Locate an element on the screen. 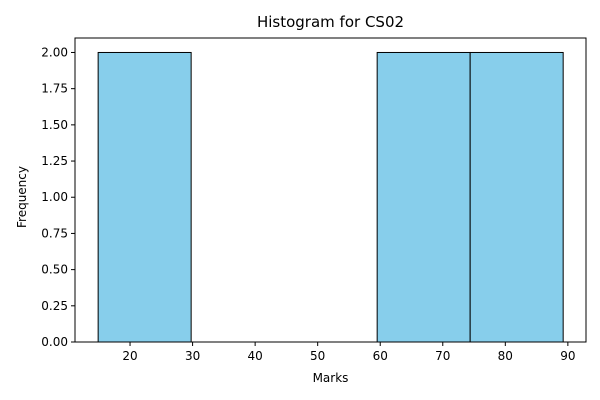 The width and height of the screenshot is (600, 400). x-axis-label: Marks is located at coordinates (331, 378).